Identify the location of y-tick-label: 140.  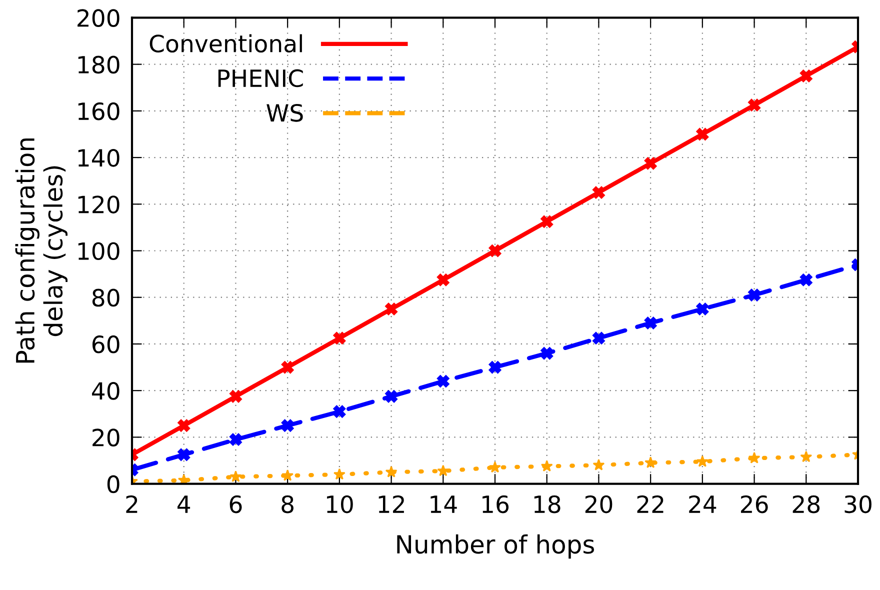
(99, 157).